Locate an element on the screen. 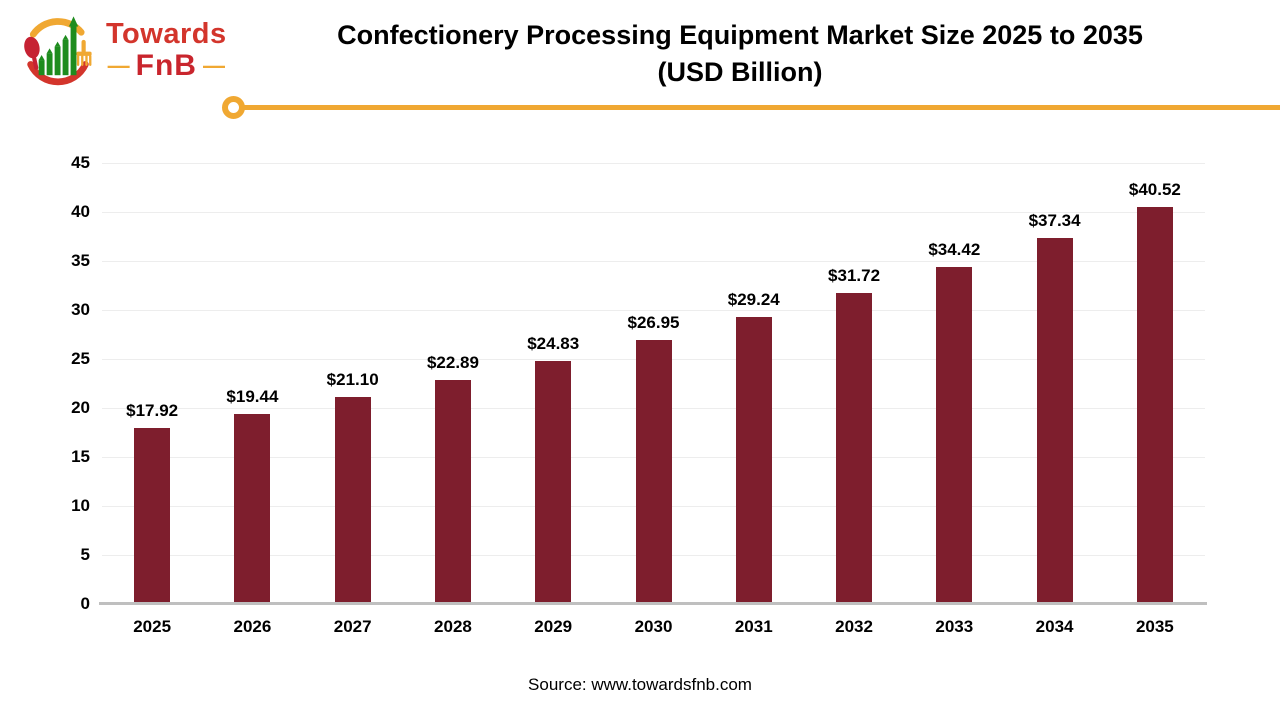 The image size is (1280, 720). x-axis-tick-2032: 2032 is located at coordinates (854, 626).